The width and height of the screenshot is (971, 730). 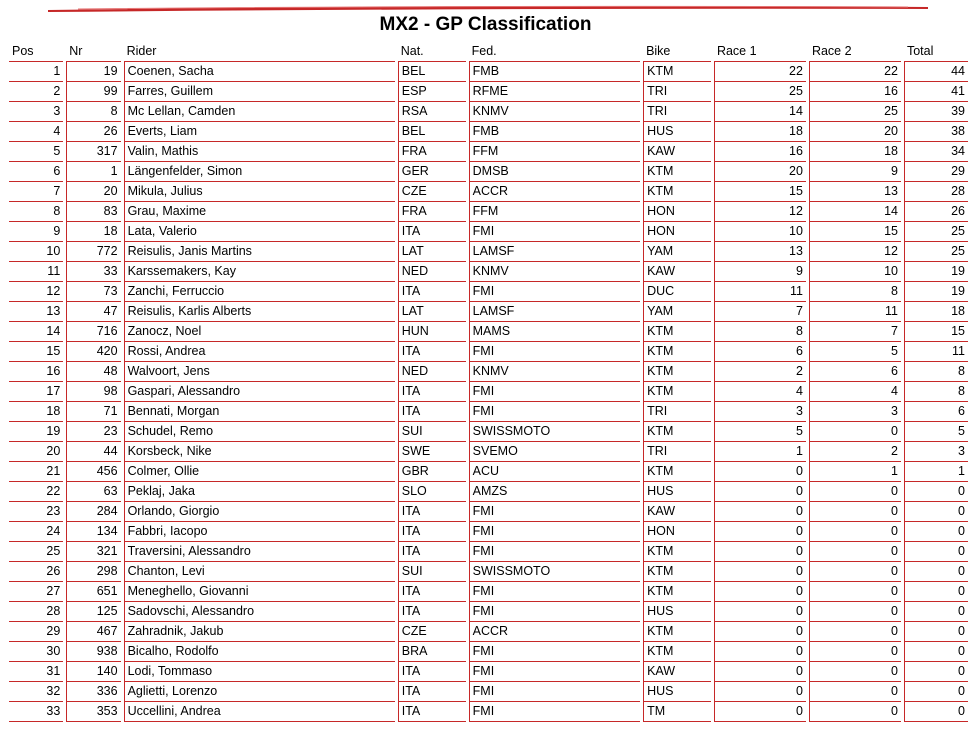 I want to click on cell-nat: LAT, so click(x=431, y=312).